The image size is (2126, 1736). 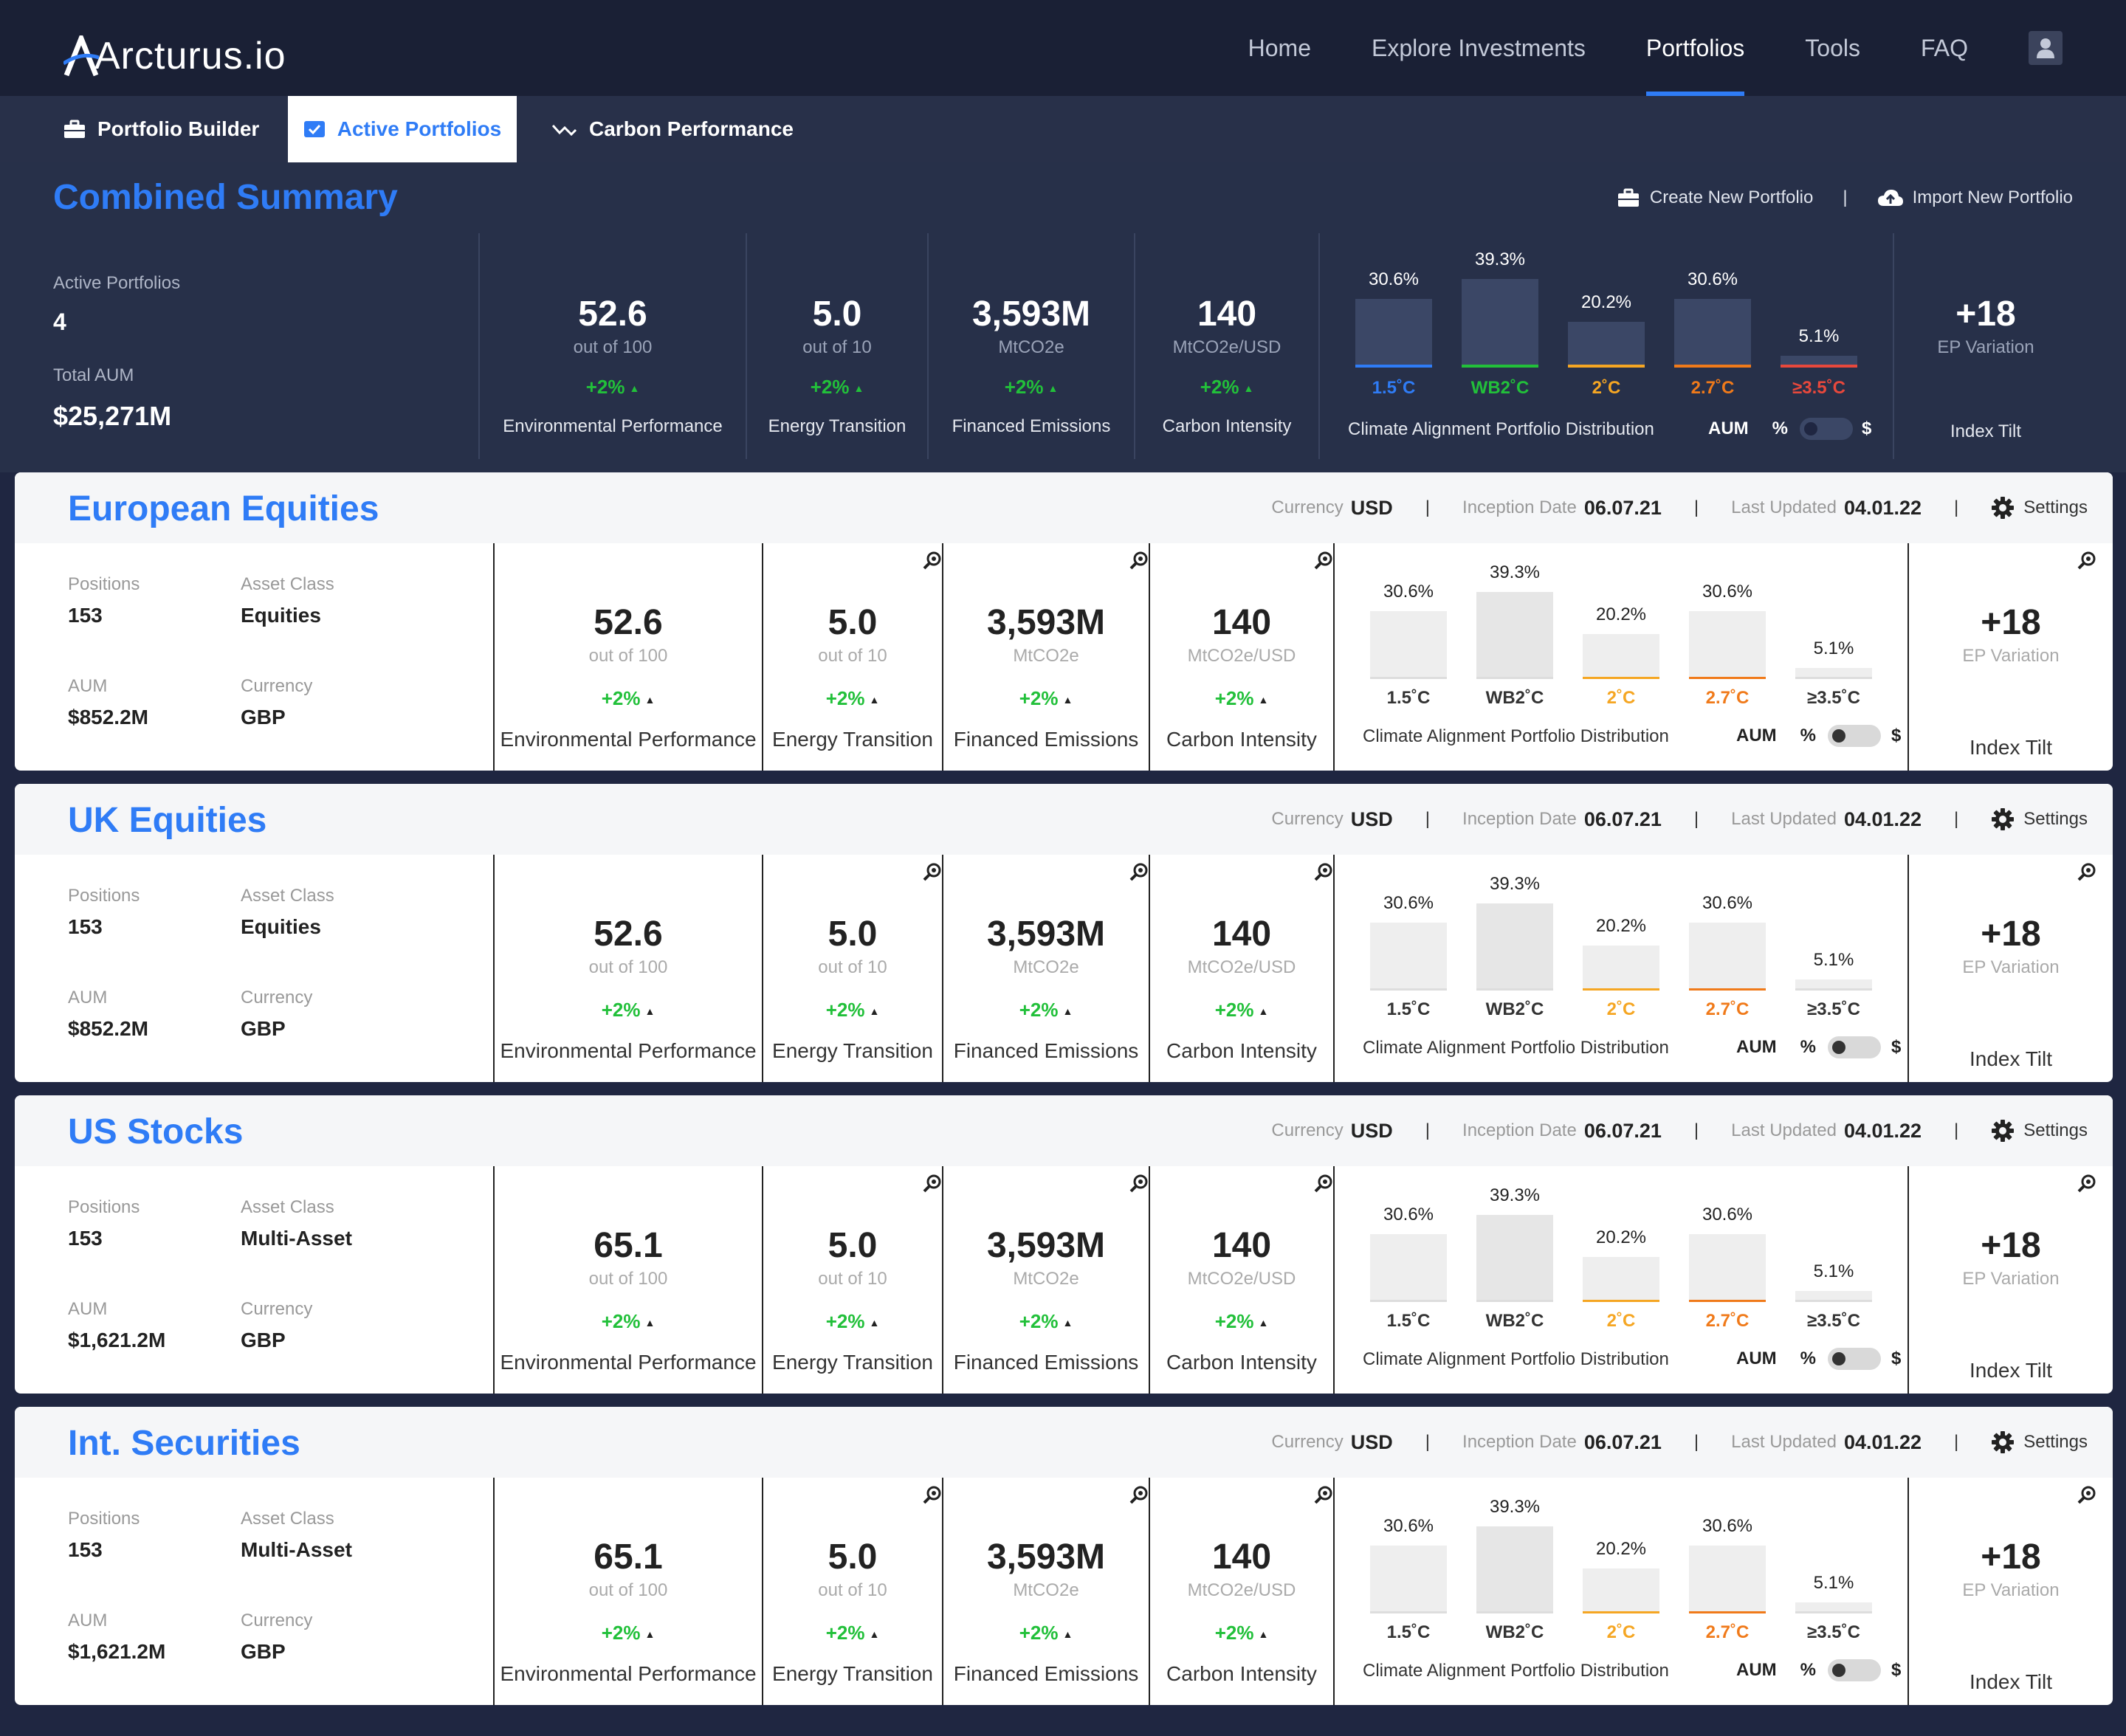 I want to click on tab-carbon-performance: Carbon Performance, so click(x=673, y=129).